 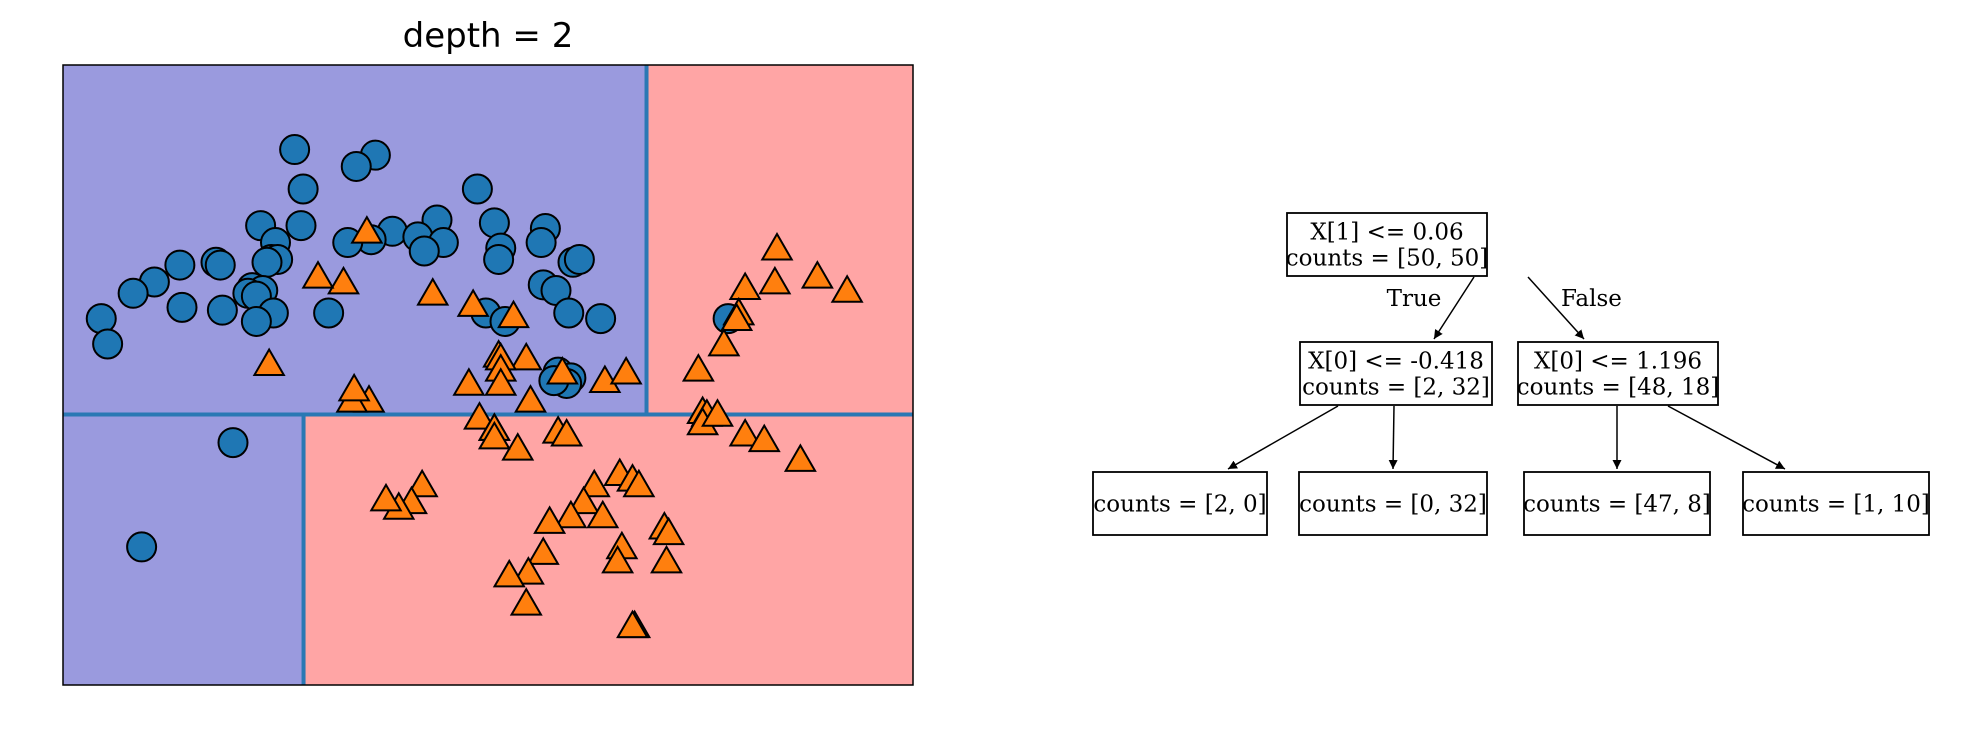 I want to click on tree-node-text: counts = [48, 18], so click(x=1618, y=388).